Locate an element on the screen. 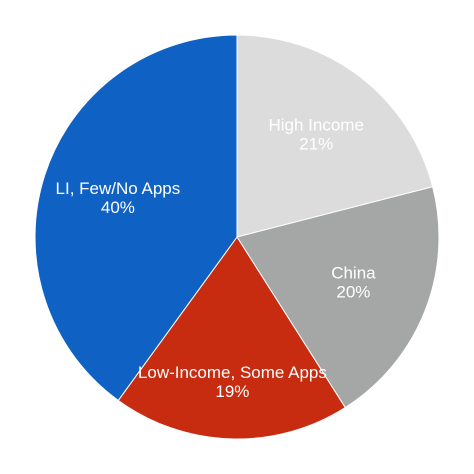  slice-percent-label-1: 21% is located at coordinates (316, 143).